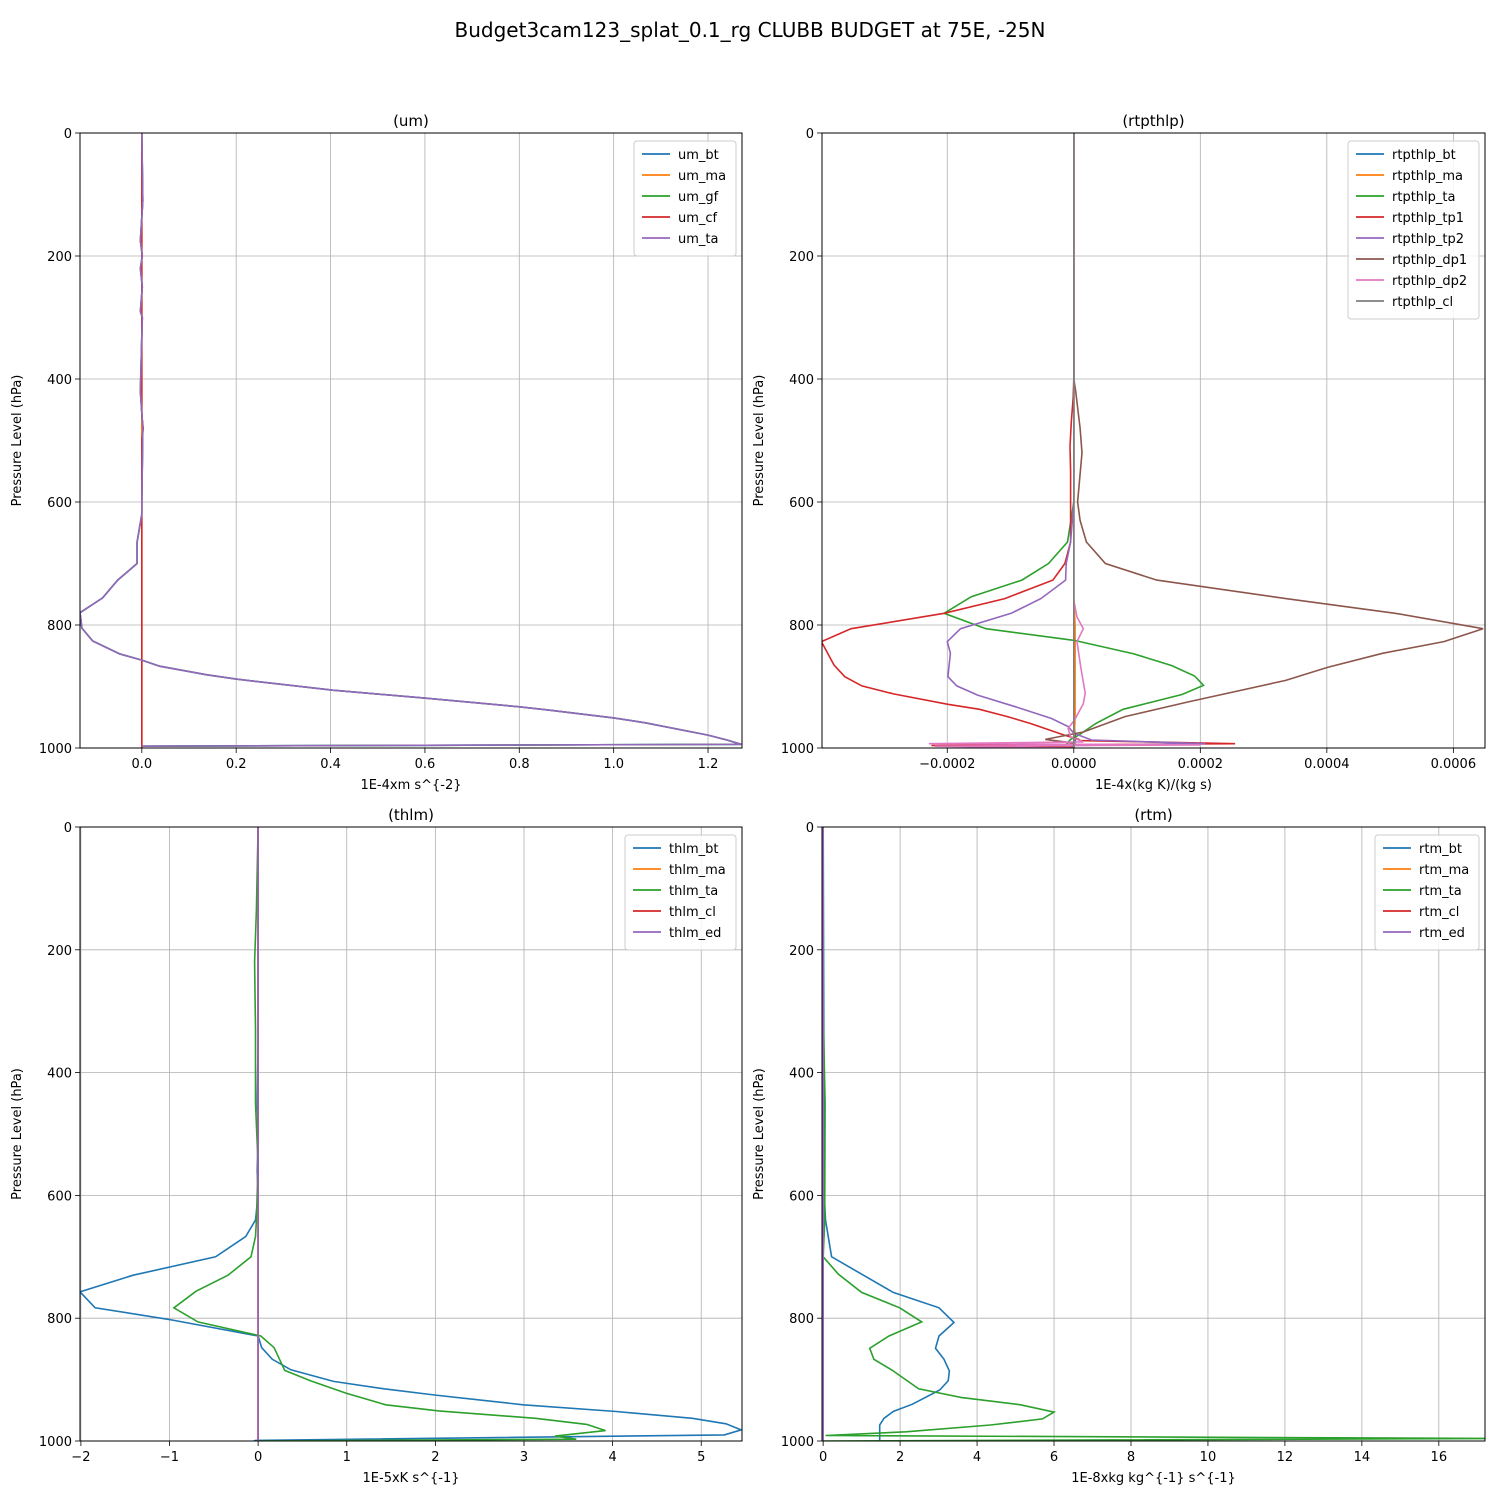 The image size is (1500, 1500). I want to click on legend-label: rtm_ma, so click(1444, 870).